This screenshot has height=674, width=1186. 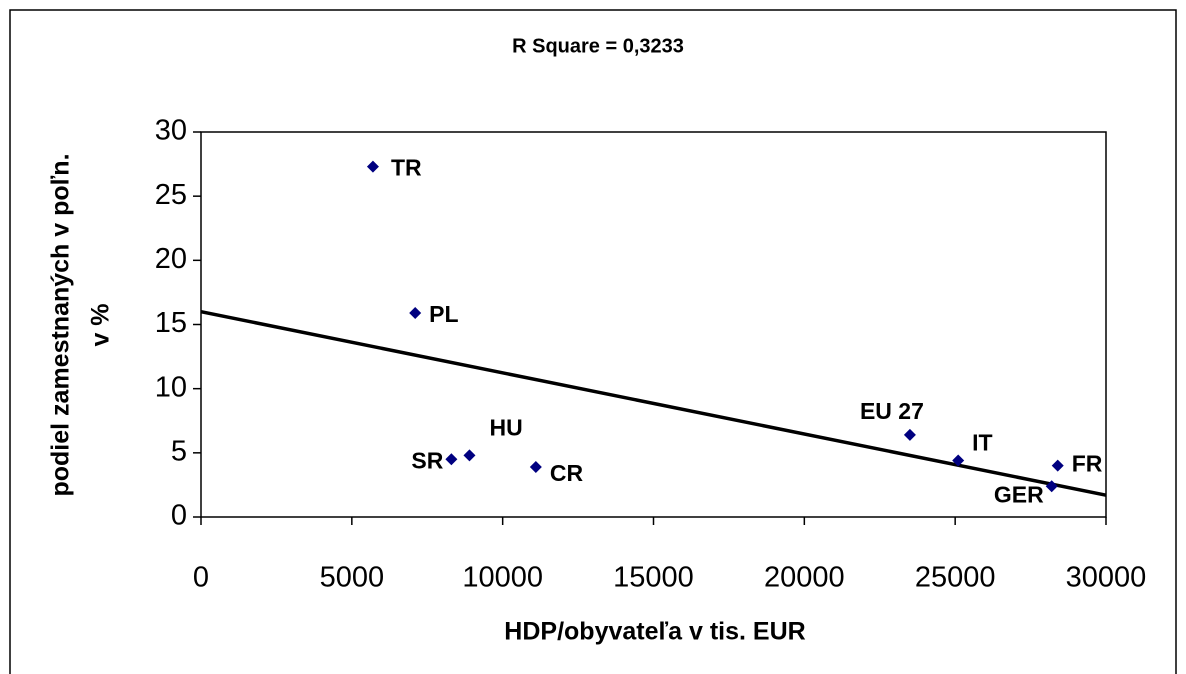 I want to click on x-axis-label: HDP/obyvateľa v tis. EUR, so click(x=654, y=632).